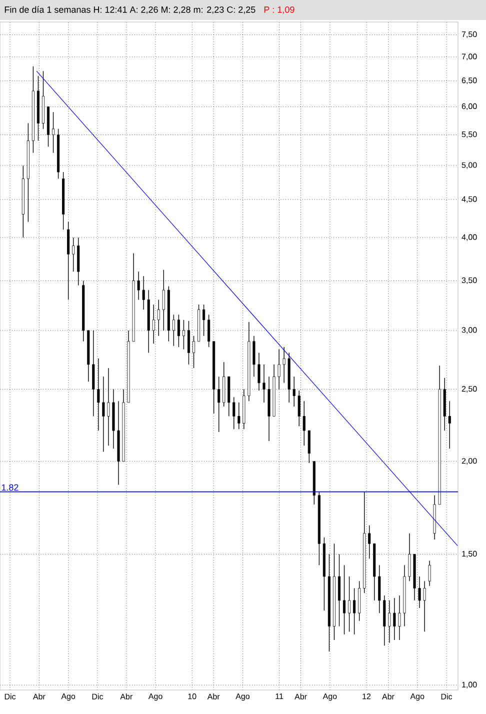 Image resolution: width=486 pixels, height=714 pixels. What do you see at coordinates (469, 81) in the screenshot?
I see `y-tick-label: 6,50` at bounding box center [469, 81].